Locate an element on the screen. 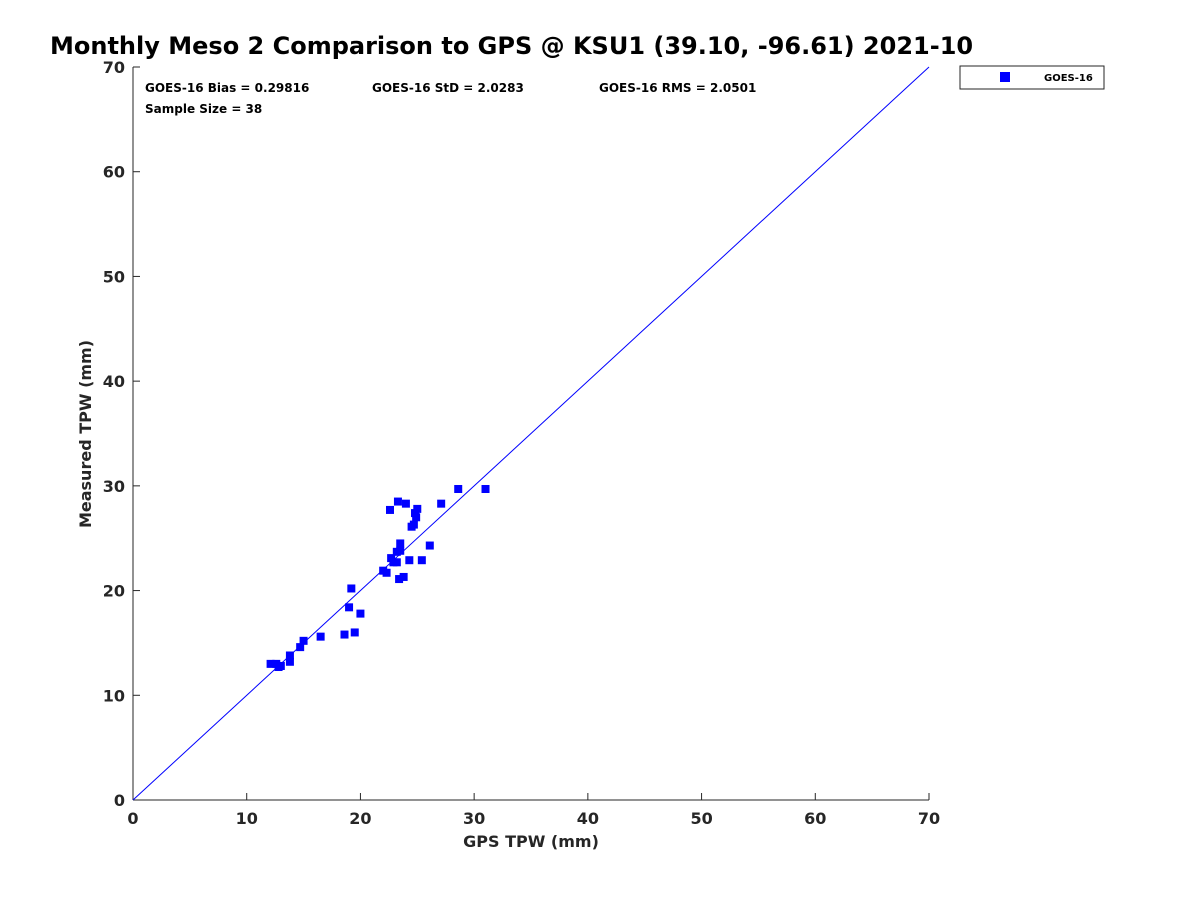  x-tick-label: 20 is located at coordinates (360, 818).